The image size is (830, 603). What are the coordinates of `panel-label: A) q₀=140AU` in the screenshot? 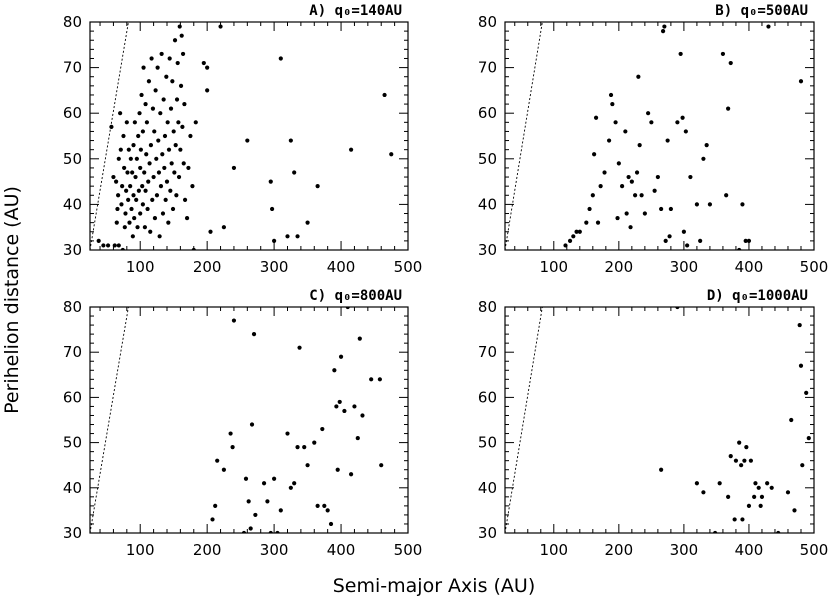 It's located at (355, 11).